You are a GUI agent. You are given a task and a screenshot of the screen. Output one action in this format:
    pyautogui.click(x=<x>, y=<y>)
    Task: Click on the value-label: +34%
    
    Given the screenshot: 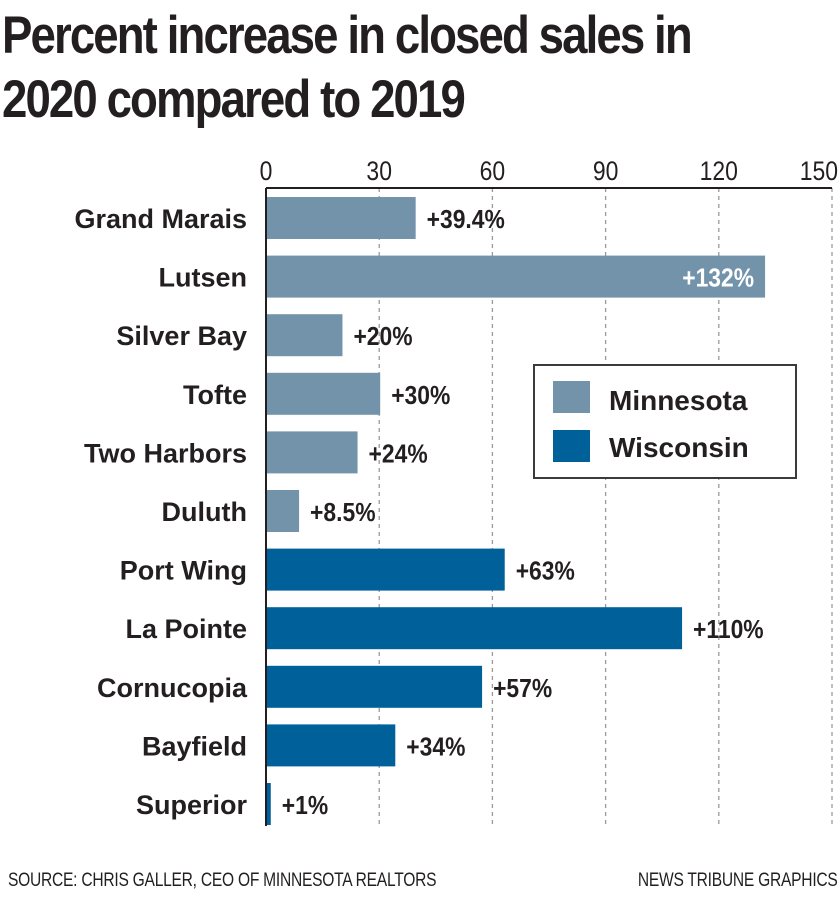 What is the action you would take?
    pyautogui.click(x=435, y=747)
    